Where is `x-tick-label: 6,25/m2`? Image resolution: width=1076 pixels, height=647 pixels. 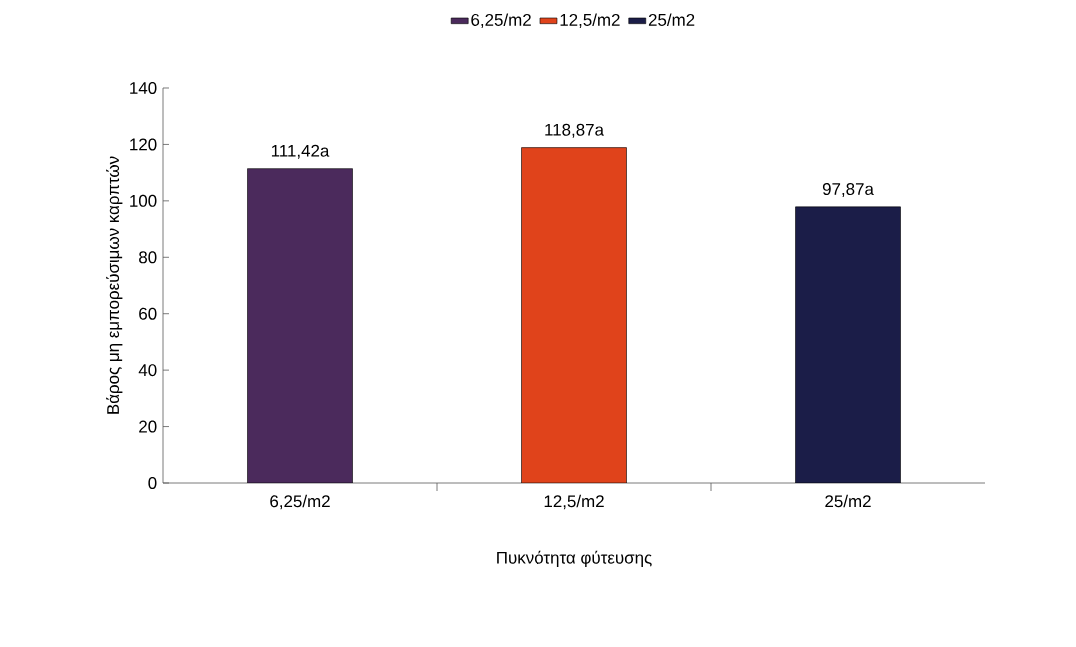
x-tick-label: 6,25/m2 is located at coordinates (300, 502).